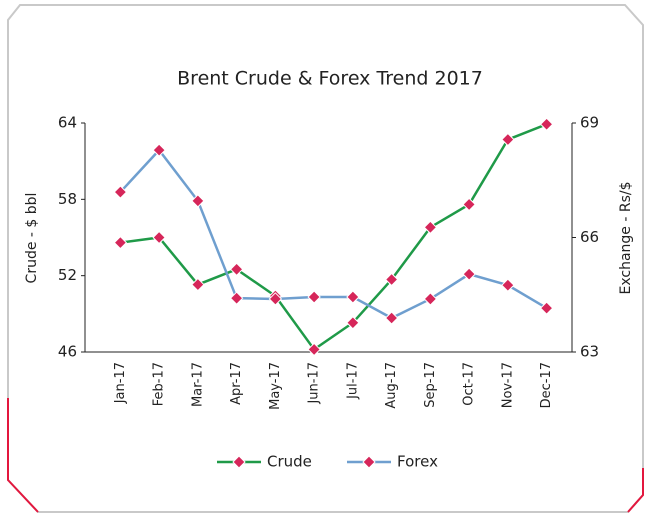  What do you see at coordinates (159, 384) in the screenshot?
I see `x-tick-label: Feb-17` at bounding box center [159, 384].